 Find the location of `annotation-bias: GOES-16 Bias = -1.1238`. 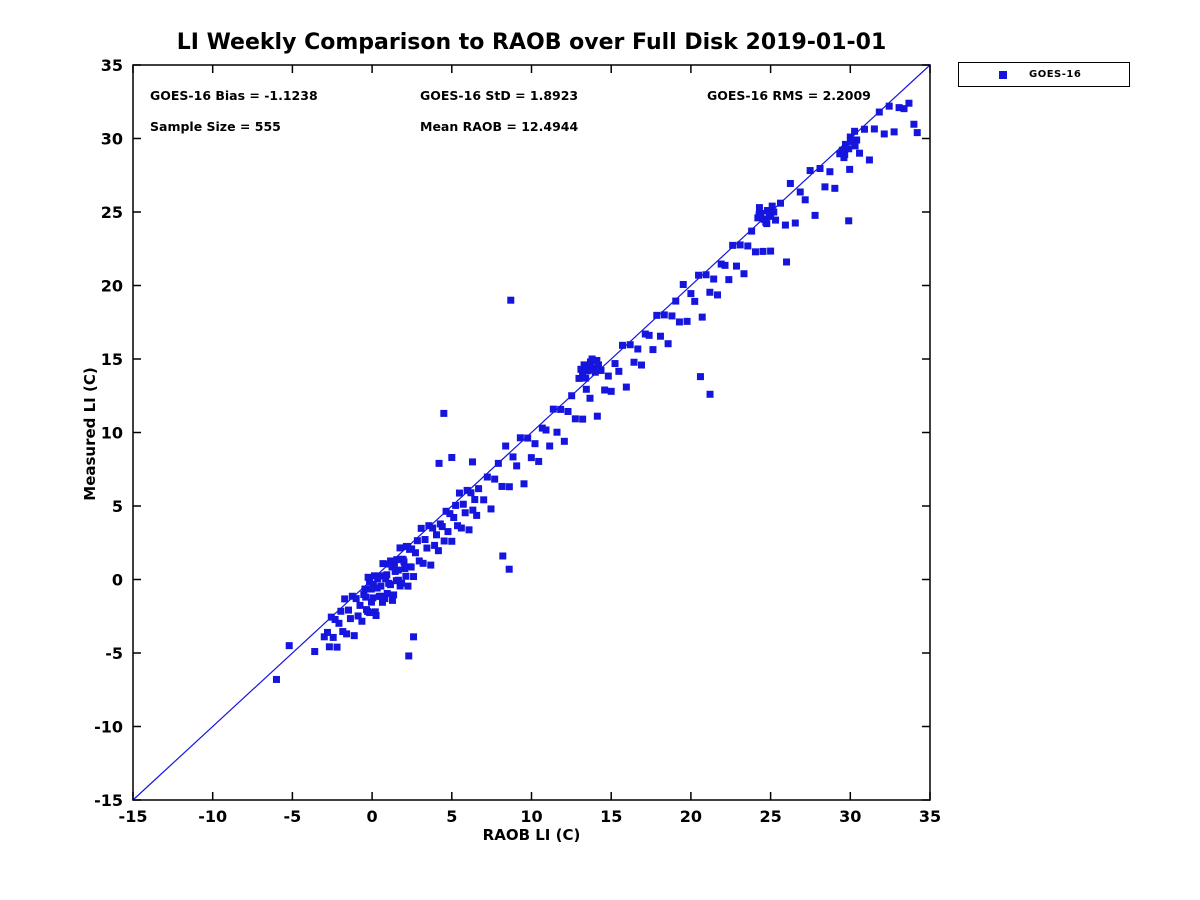

annotation-bias: GOES-16 Bias = -1.1238 is located at coordinates (234, 95).